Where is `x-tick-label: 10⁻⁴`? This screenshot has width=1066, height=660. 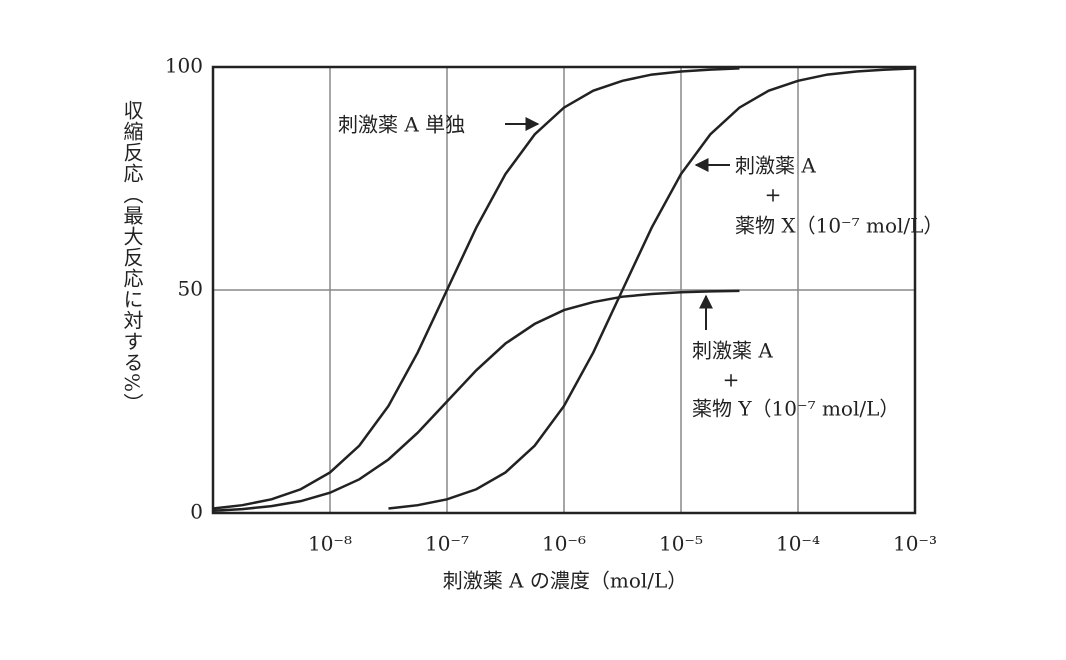
x-tick-label: 10⁻⁴ is located at coordinates (798, 544).